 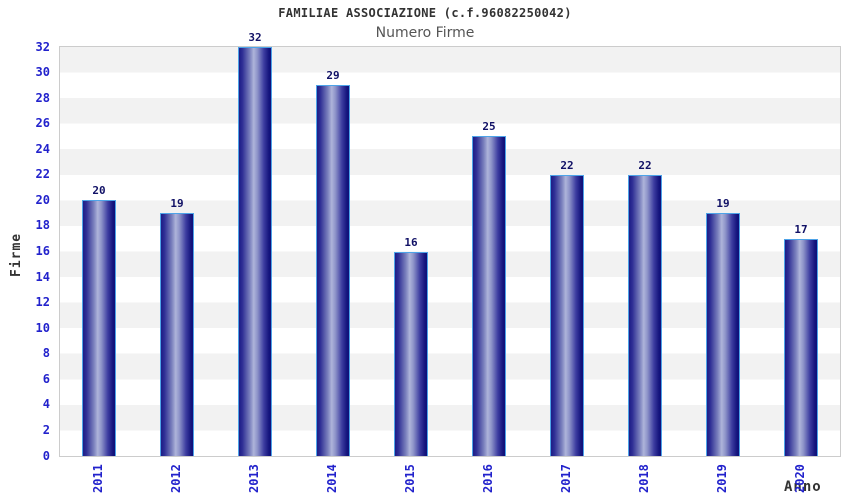 I want to click on chart-title: FAMILIAE ASSOCIAZIONE (c.f.96082250042), so click(x=425, y=13).